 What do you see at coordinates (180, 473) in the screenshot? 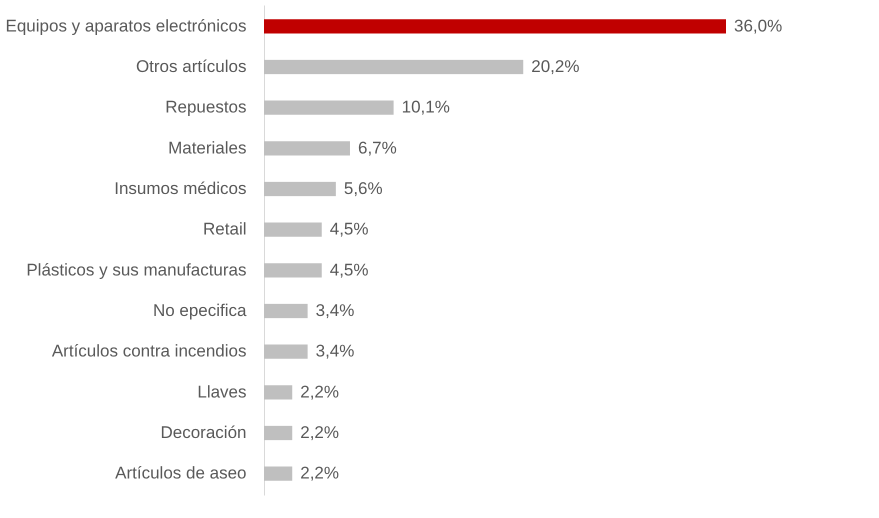
I see `y-tick-label: Artículos de aseo` at bounding box center [180, 473].